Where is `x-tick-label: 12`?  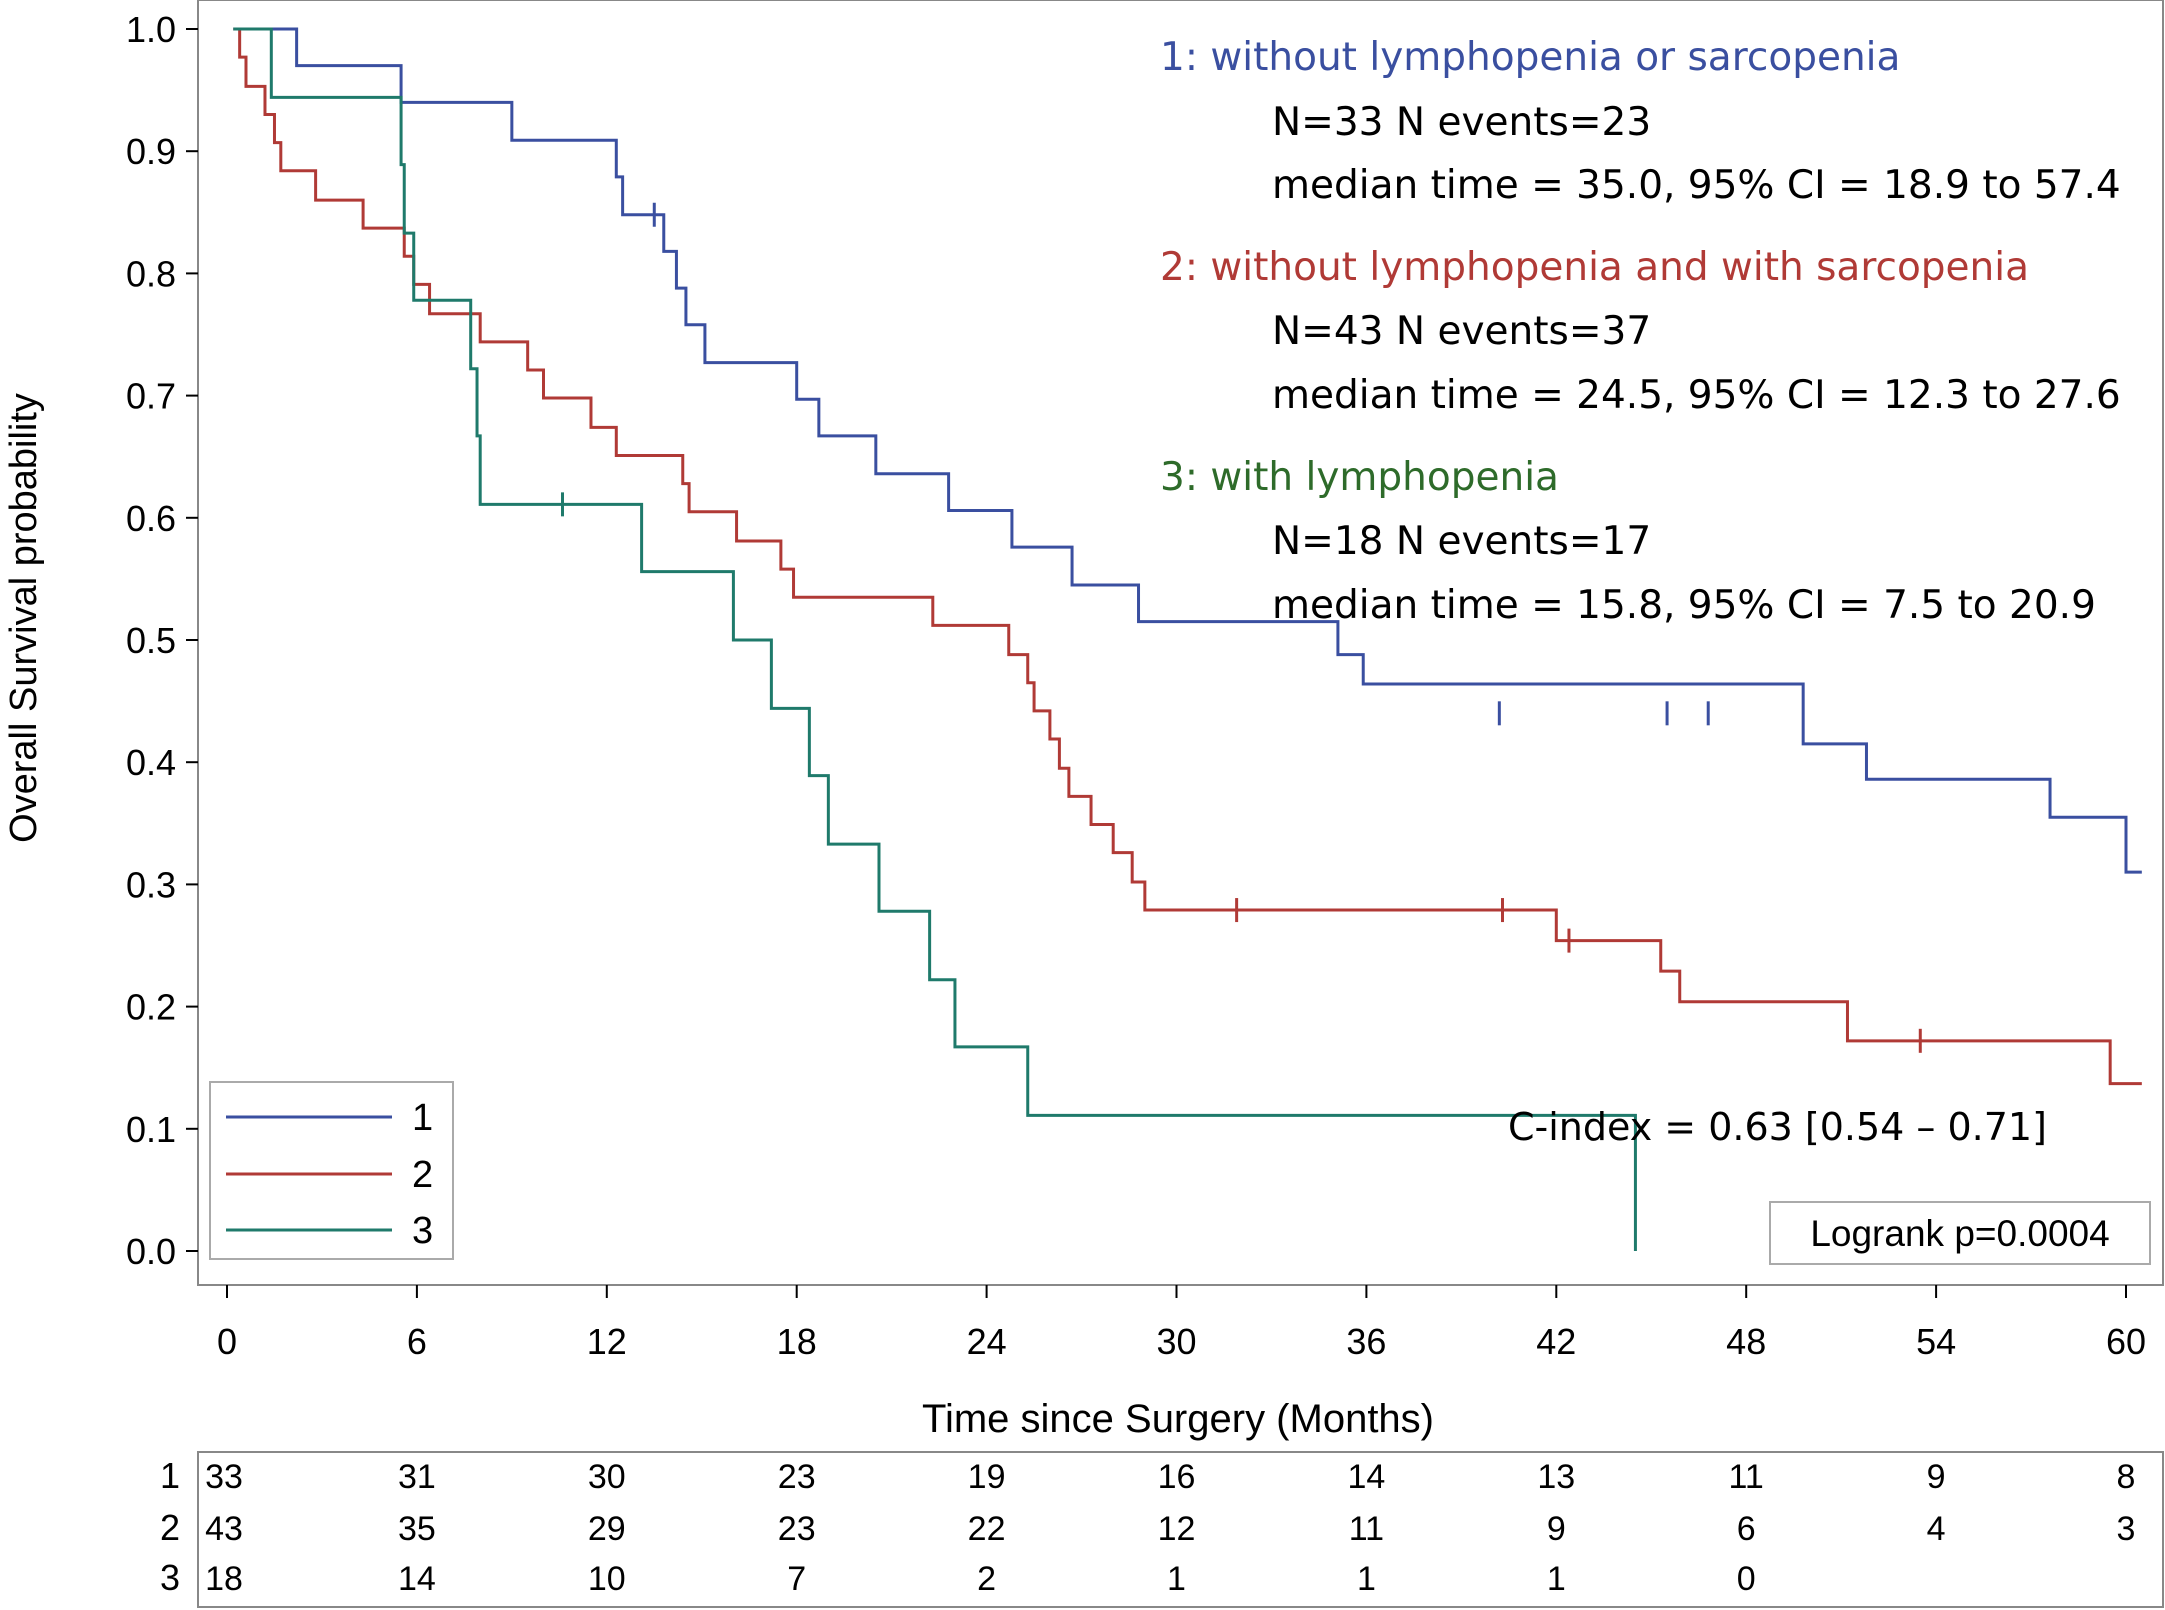
x-tick-label: 12 is located at coordinates (607, 1341).